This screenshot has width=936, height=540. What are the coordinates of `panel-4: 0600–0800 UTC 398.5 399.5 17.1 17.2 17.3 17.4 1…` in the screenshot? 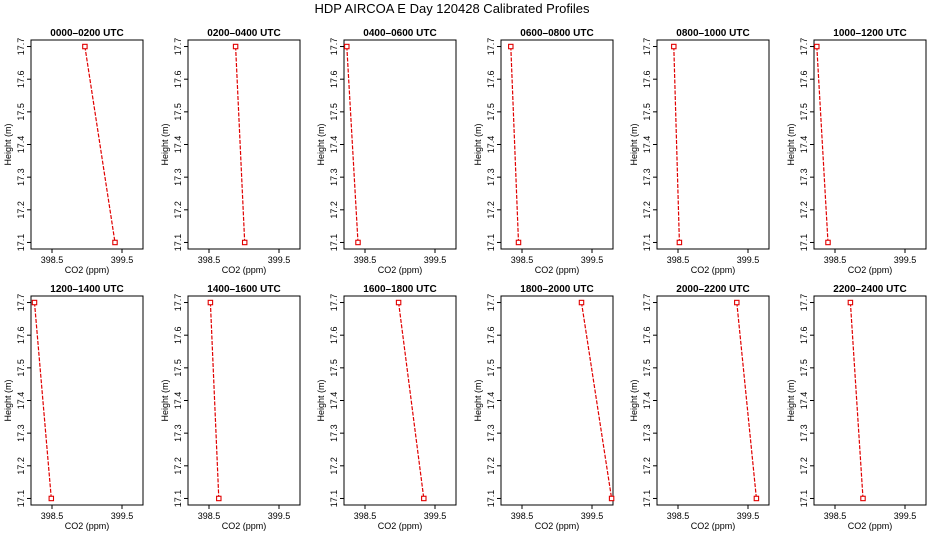 It's located at (543, 151).